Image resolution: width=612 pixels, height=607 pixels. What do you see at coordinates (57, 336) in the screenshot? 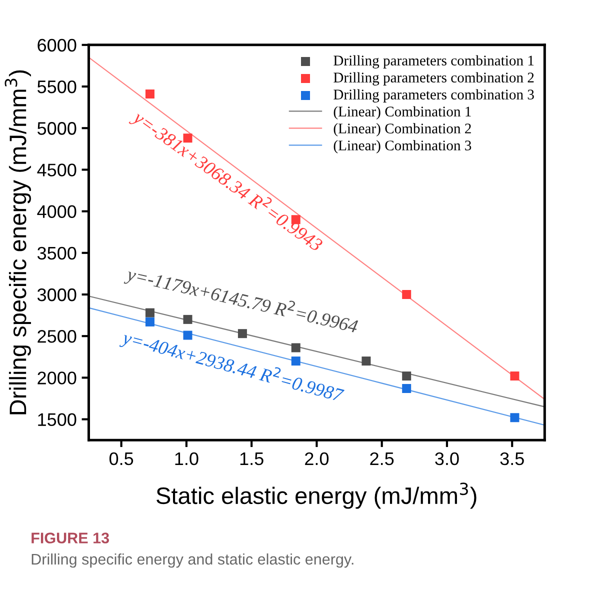
I see `y-tick-label: 2500` at bounding box center [57, 336].